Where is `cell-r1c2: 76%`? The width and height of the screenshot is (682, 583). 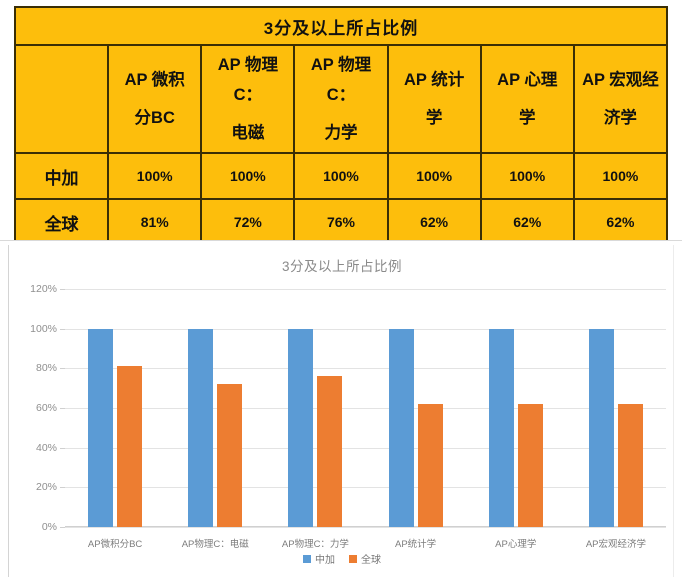
cell-r1c2: 76% is located at coordinates (341, 222).